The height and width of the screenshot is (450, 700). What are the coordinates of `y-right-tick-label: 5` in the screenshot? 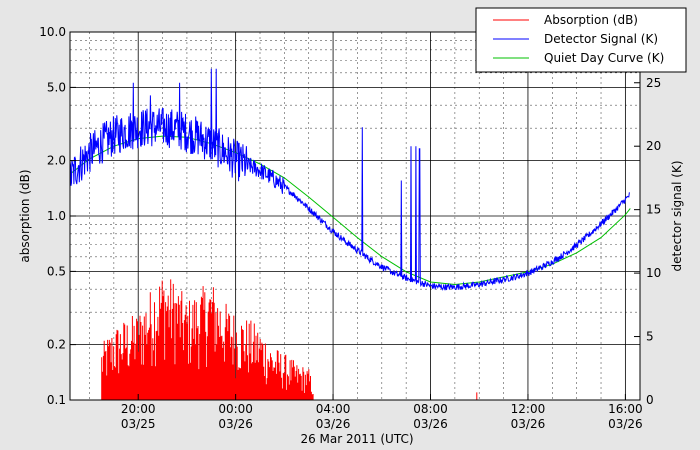 It's located at (650, 337).